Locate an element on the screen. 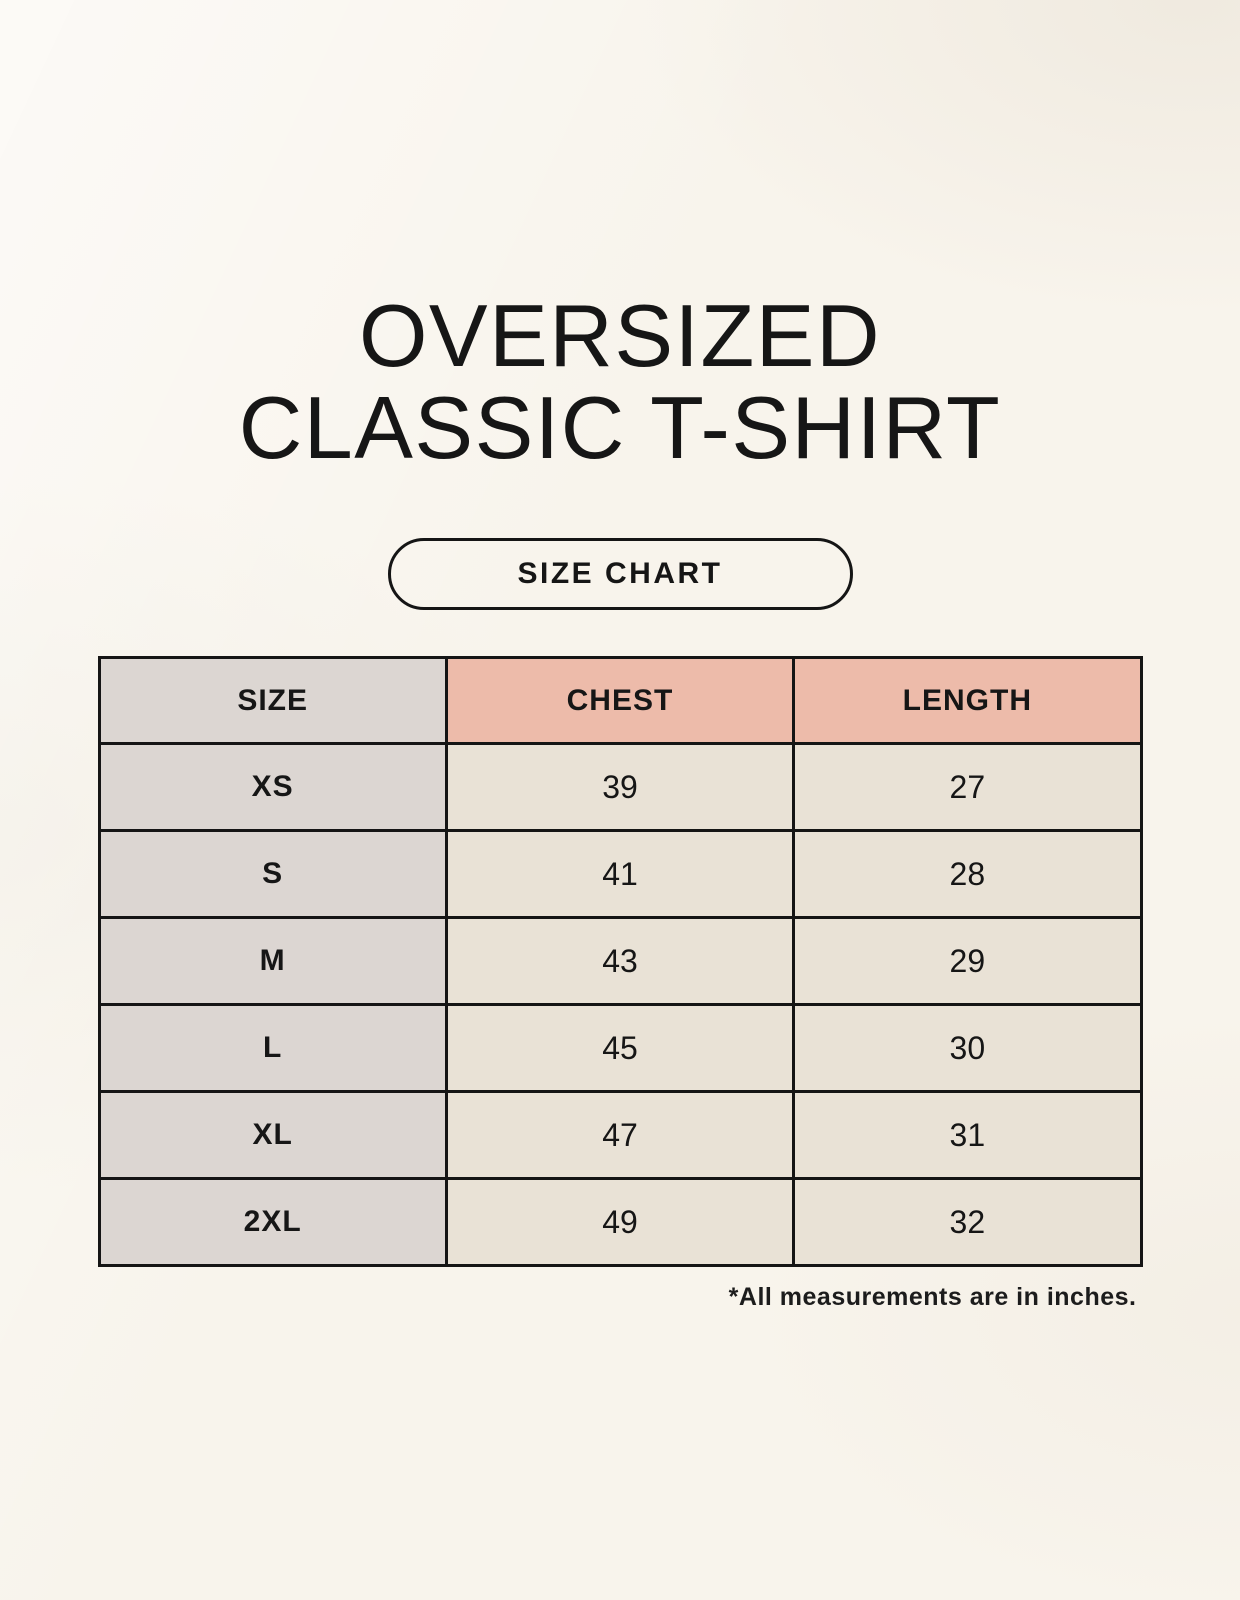 The width and height of the screenshot is (1240, 1600). measurements-footnote: *All measurements are in inches. is located at coordinates (932, 1297).